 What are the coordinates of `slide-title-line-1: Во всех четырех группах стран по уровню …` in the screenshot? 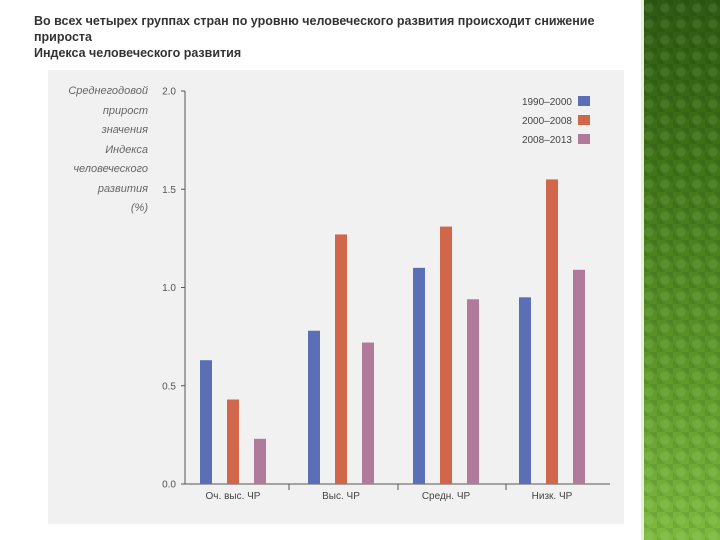 It's located at (314, 29).